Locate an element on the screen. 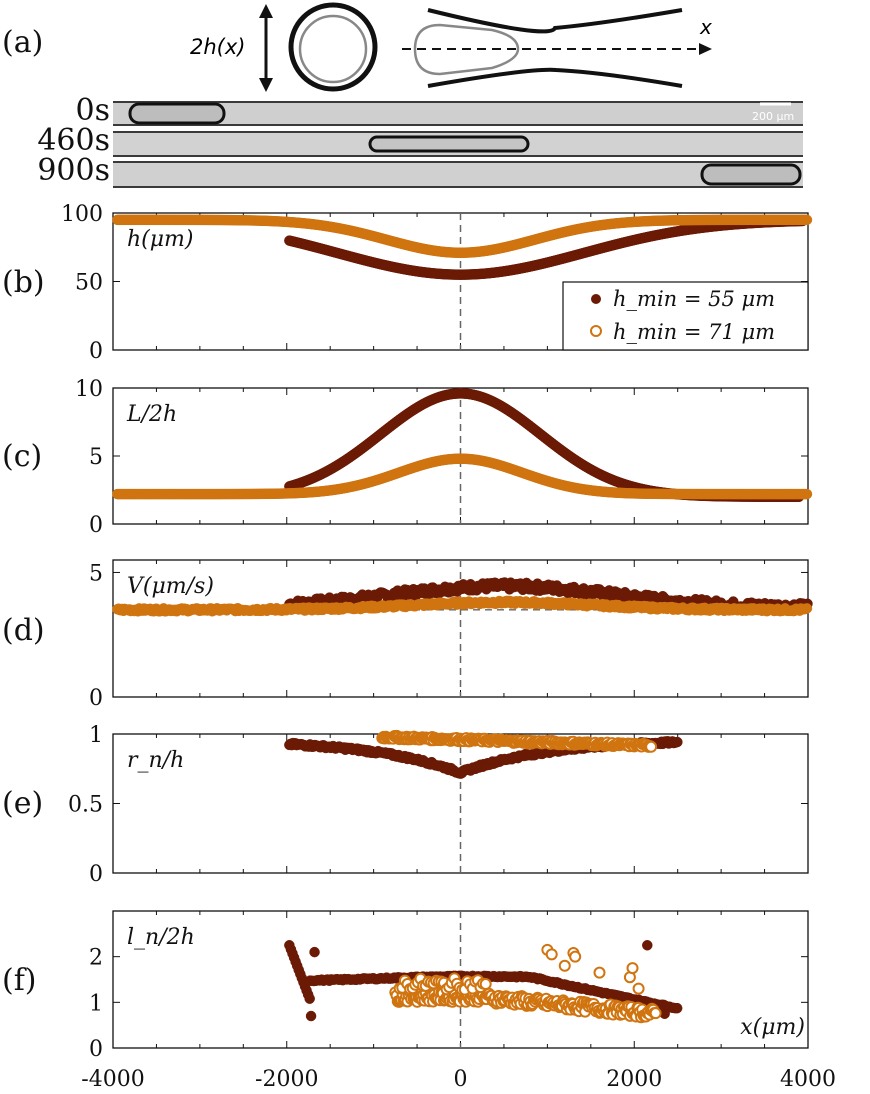  x-tick-label: -2000 is located at coordinates (286, 1079).